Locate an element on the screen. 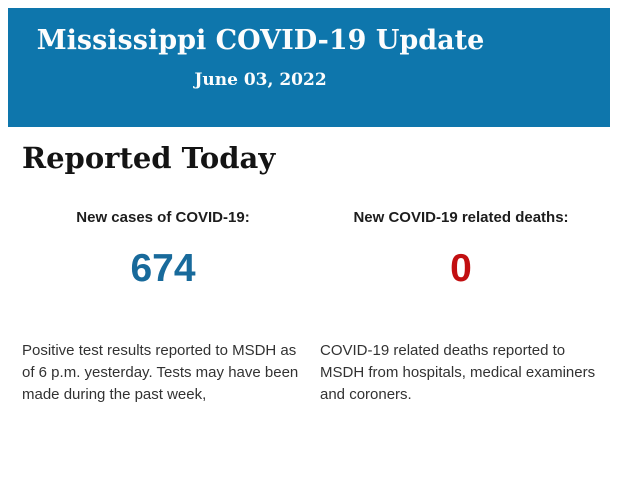  deaths-label: New COVID-19 related deaths: is located at coordinates (461, 218).